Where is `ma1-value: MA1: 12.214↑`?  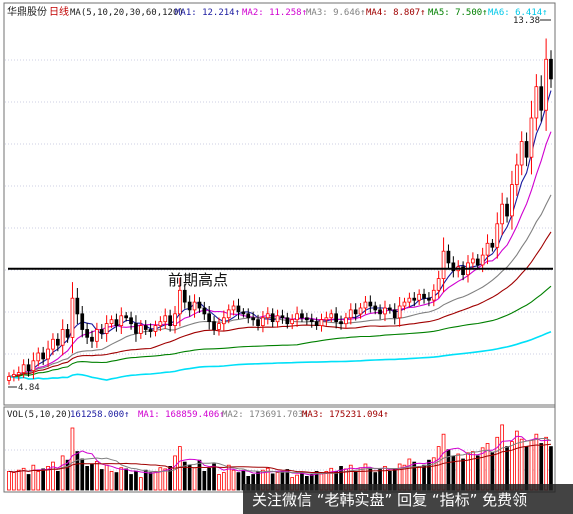 ma1-value: MA1: 12.214↑ is located at coordinates (207, 13).